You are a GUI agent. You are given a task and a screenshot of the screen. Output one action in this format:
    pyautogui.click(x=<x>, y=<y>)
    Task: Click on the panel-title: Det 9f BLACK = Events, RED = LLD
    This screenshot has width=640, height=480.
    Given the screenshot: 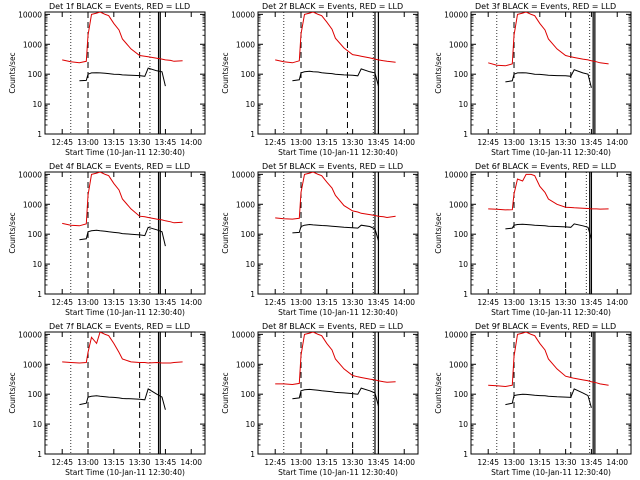 What is the action you would take?
    pyautogui.click(x=545, y=326)
    